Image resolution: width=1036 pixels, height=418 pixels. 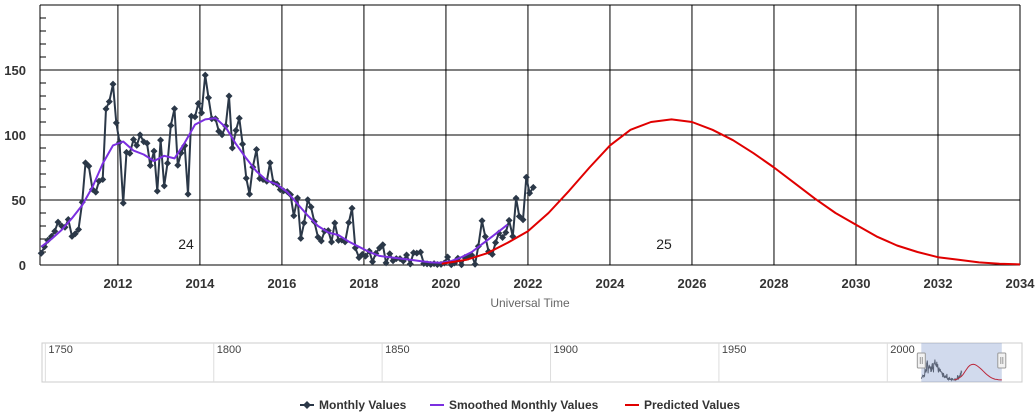 What do you see at coordinates (856, 283) in the screenshot?
I see `x-tick-label: 2030` at bounding box center [856, 283].